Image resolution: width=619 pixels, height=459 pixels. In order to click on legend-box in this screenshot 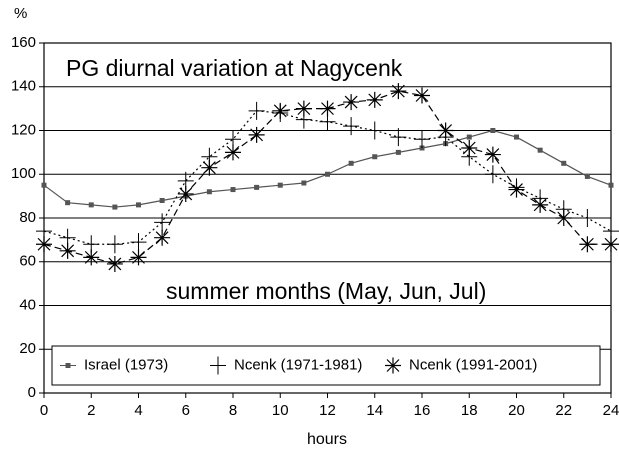, I will do `click(326, 365)`.